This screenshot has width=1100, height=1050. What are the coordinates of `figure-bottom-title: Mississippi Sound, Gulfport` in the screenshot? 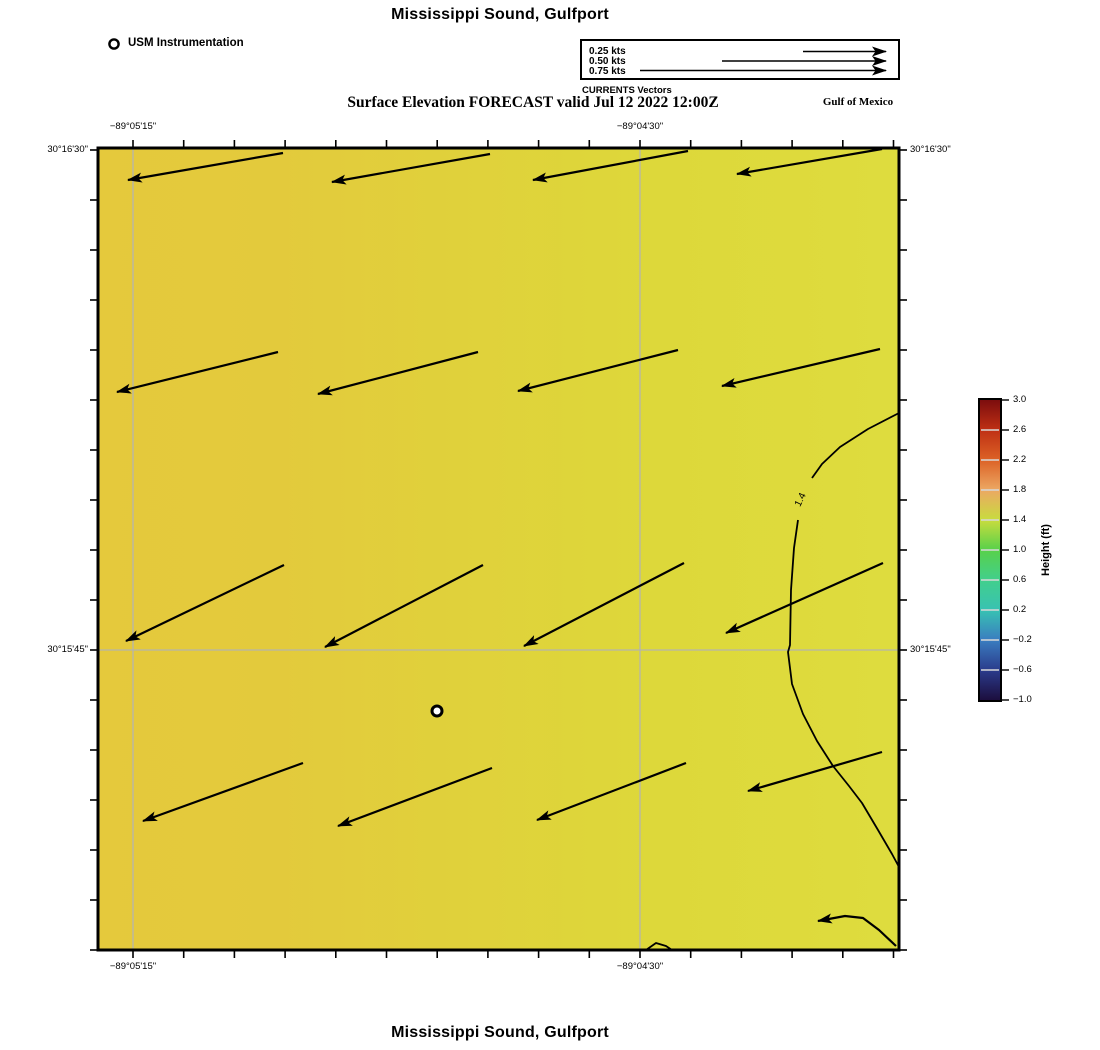 It's located at (500, 1032).